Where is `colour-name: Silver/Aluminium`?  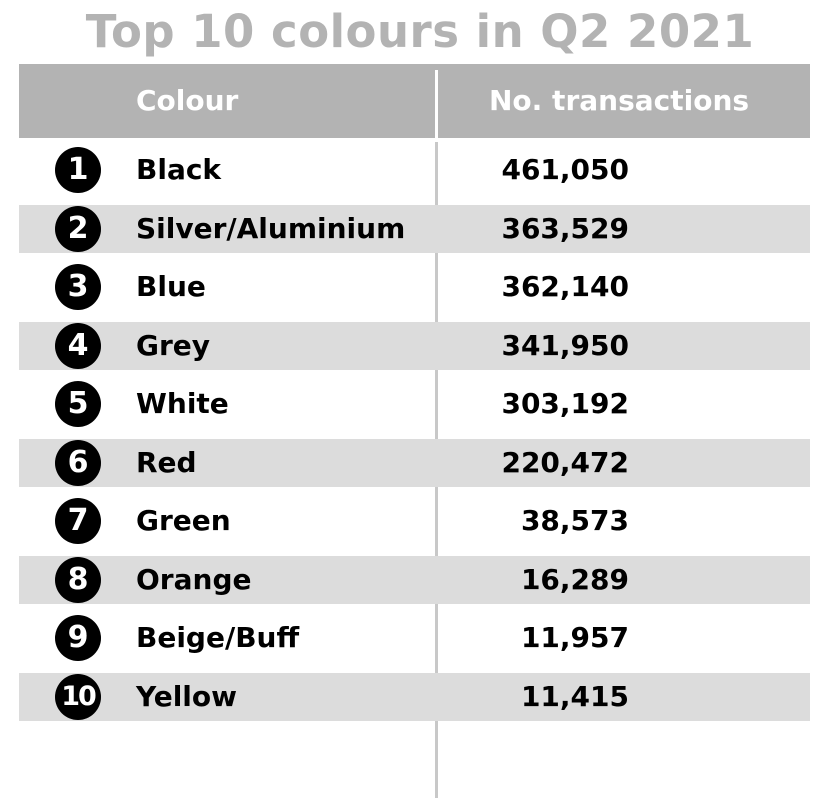
colour-name: Silver/Aluminium is located at coordinates (271, 228).